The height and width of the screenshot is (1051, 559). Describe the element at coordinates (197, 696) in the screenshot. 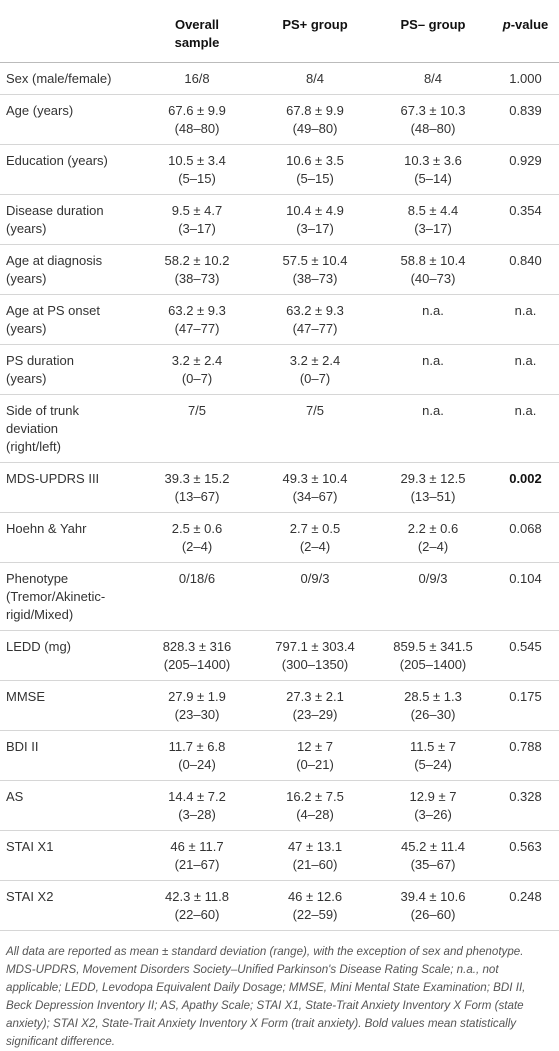

I see `cell-text: 27.9 ± 1.9` at that location.